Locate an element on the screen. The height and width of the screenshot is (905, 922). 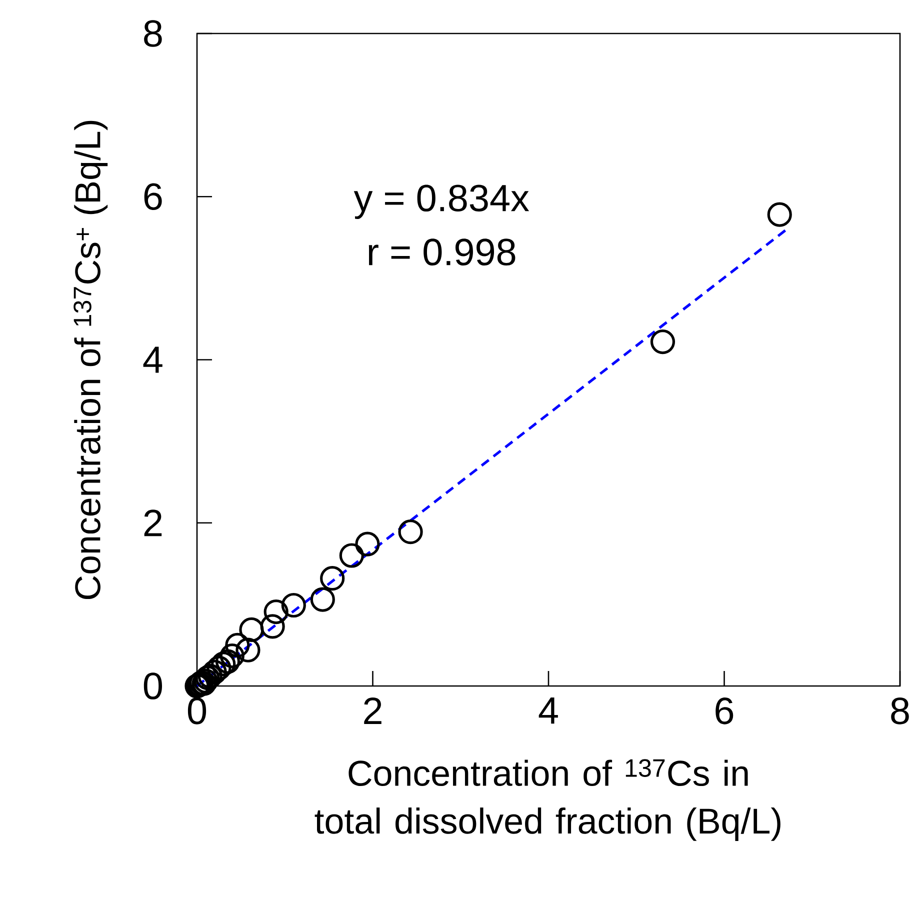
x-axis-title: Concentration of $^{137}$Cs in total dissolved fraction (Bq/L) is located at coordinates (547, 800).